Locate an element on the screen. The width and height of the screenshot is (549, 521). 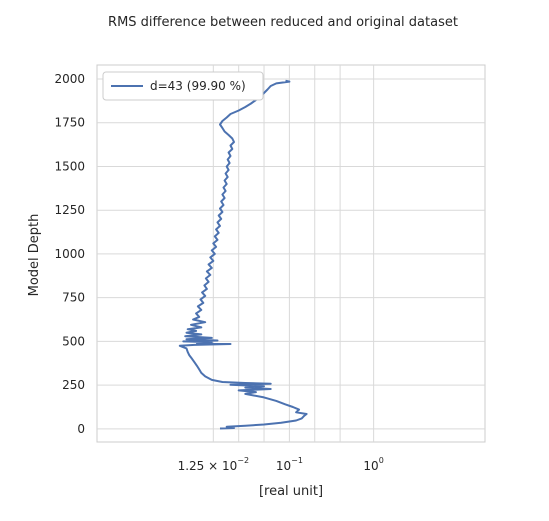
x-tick-label-2: 10⁰ is located at coordinates (373, 464).